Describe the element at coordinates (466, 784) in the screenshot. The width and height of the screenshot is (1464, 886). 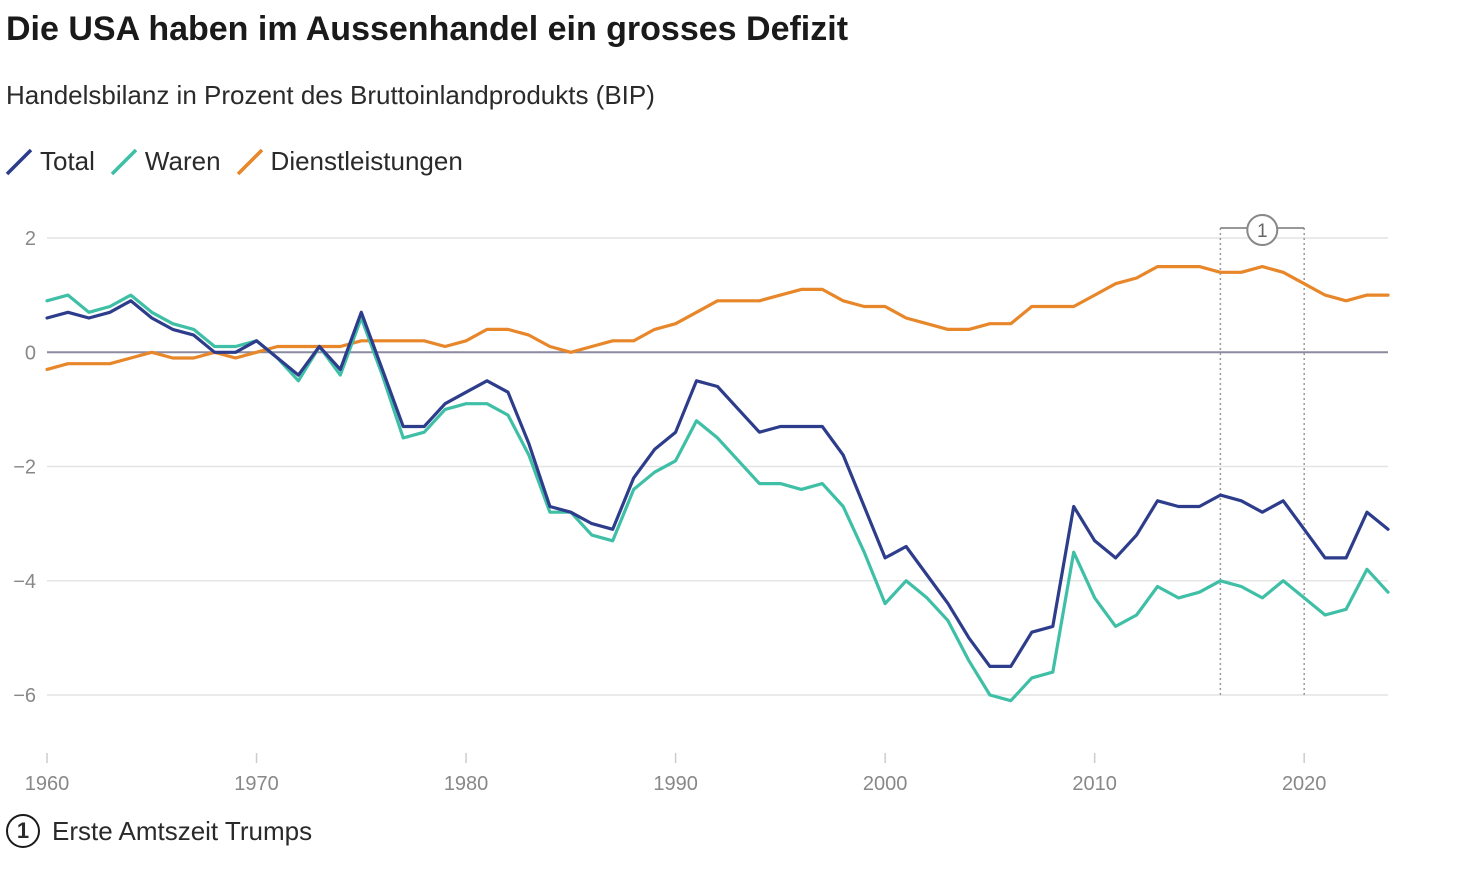
I see `x-tick-label: 1980` at that location.